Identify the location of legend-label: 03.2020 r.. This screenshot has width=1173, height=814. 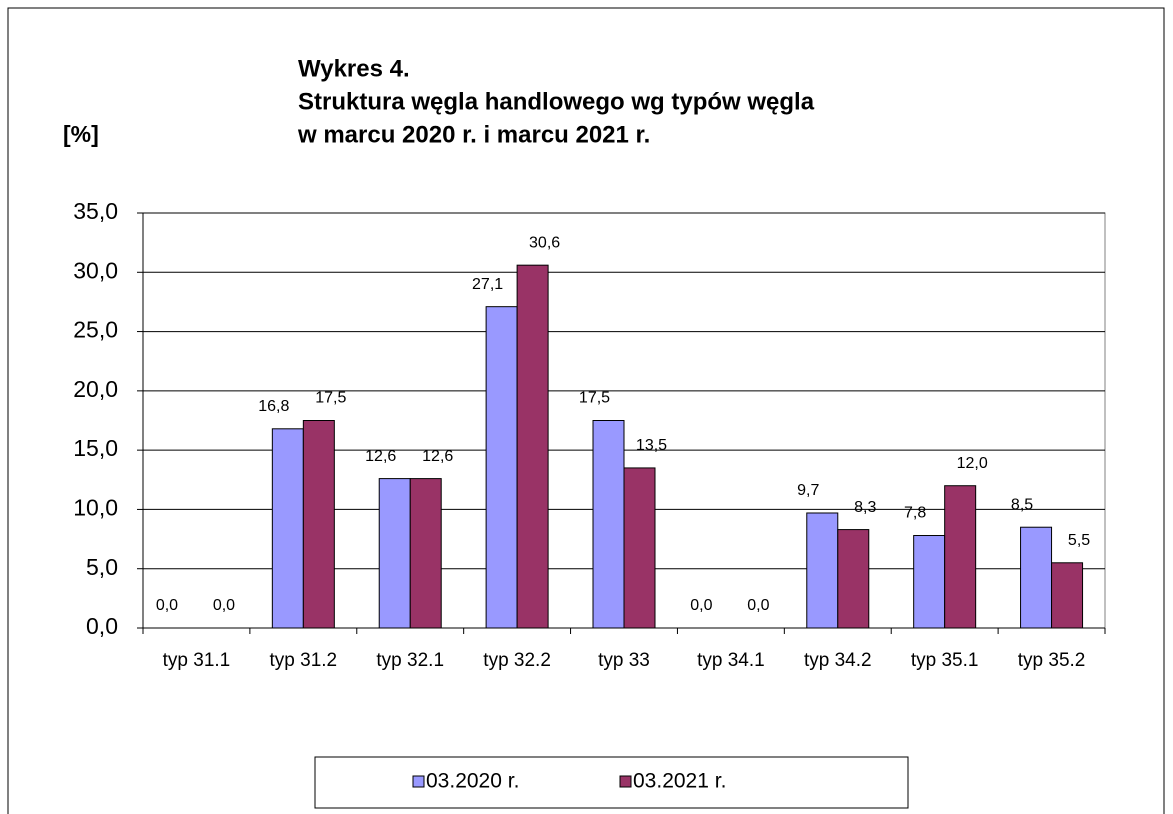
(472, 781).